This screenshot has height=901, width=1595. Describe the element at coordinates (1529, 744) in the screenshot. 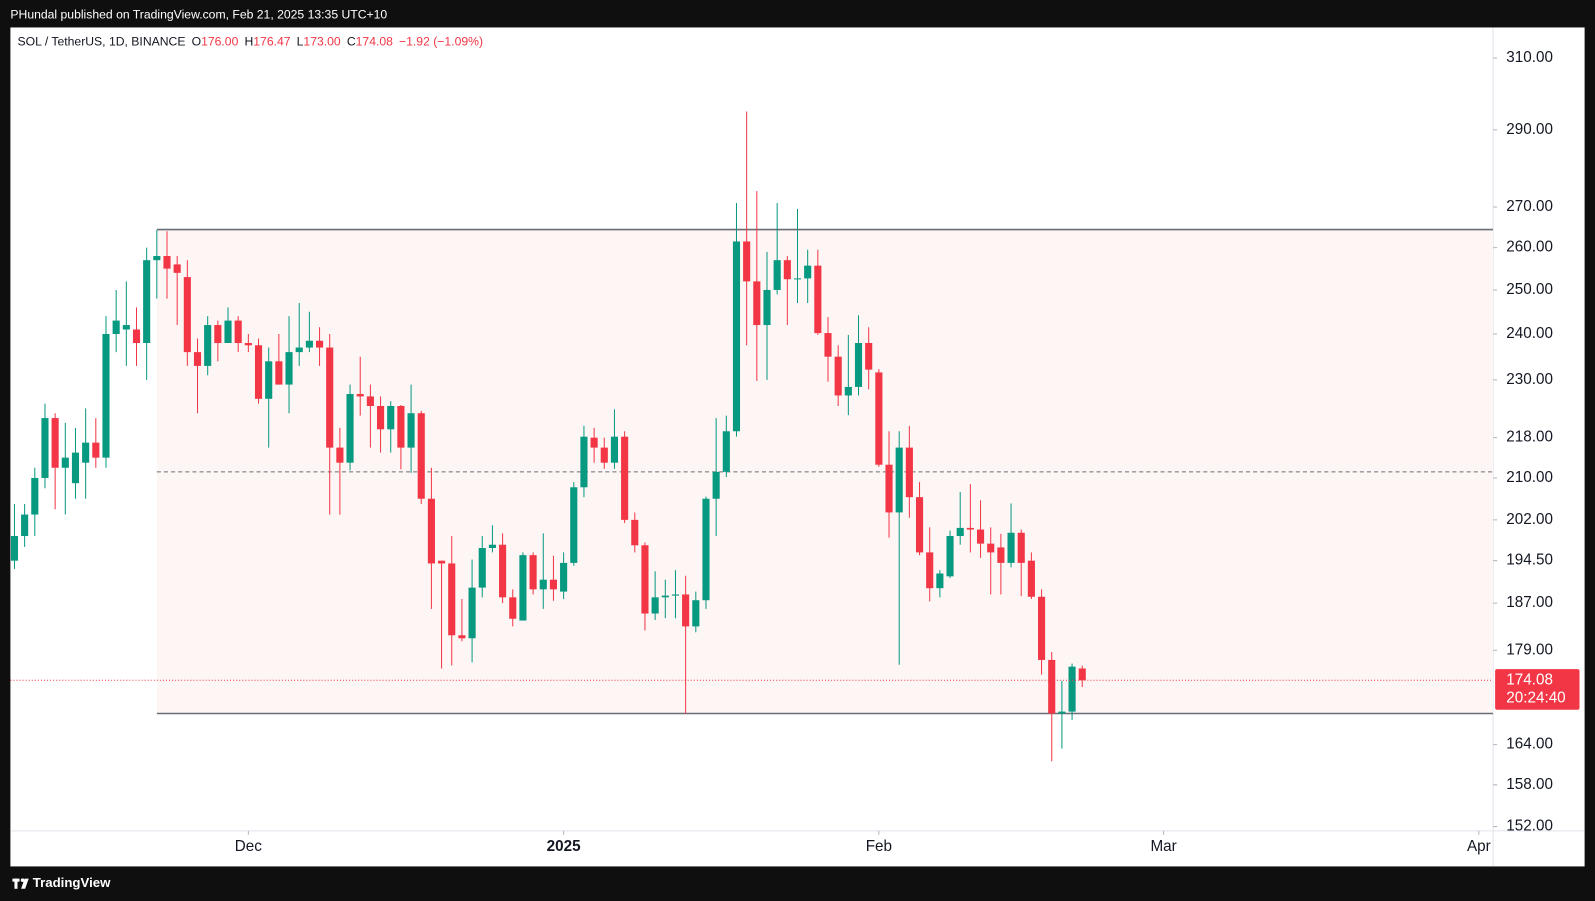

I see `y-tick-label: 164.00` at that location.